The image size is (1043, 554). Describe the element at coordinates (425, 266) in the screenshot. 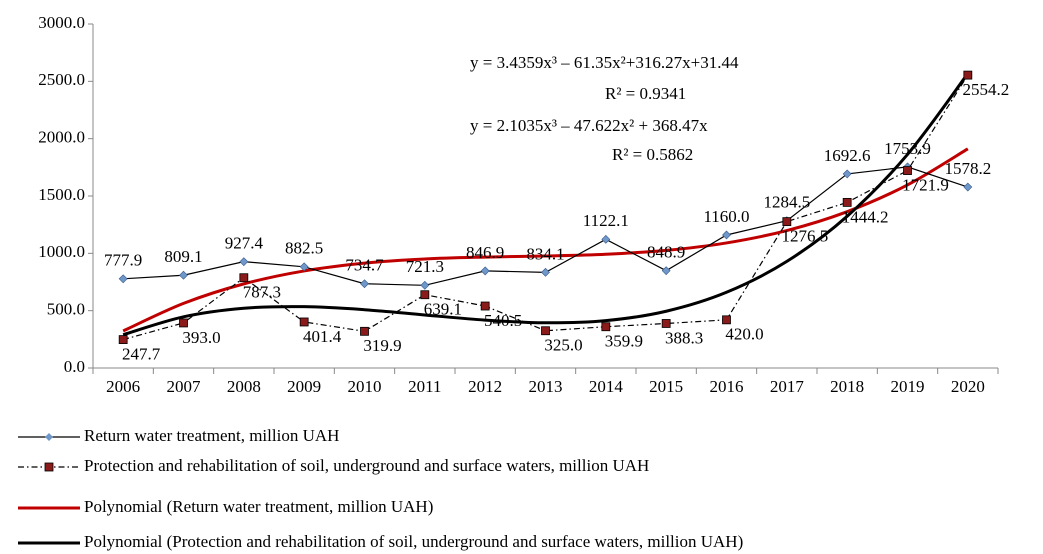

I see `data-label: 721.3` at that location.